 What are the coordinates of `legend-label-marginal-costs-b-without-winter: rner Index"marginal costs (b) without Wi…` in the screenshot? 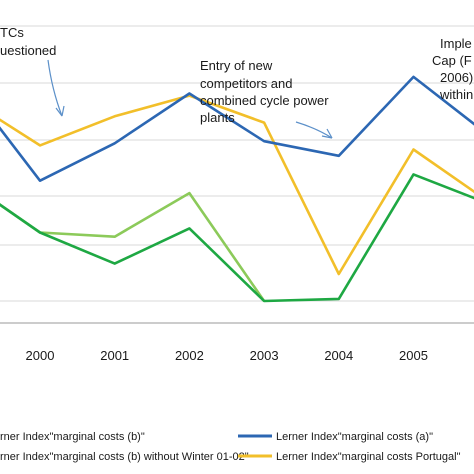 It's located at (124, 457).